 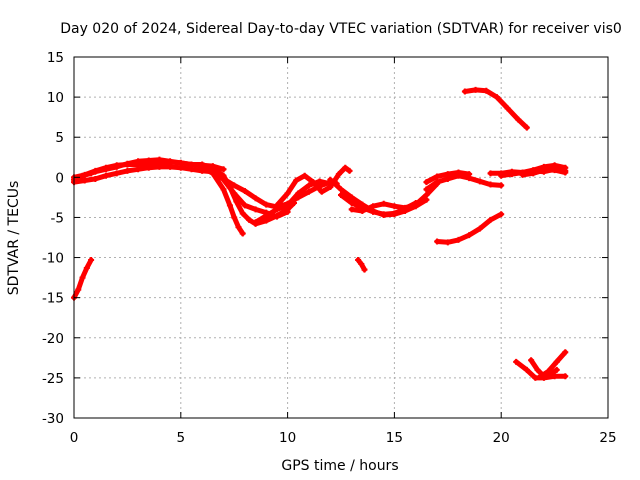 What do you see at coordinates (59, 178) in the screenshot?
I see `y-tick-label: 0` at bounding box center [59, 178].